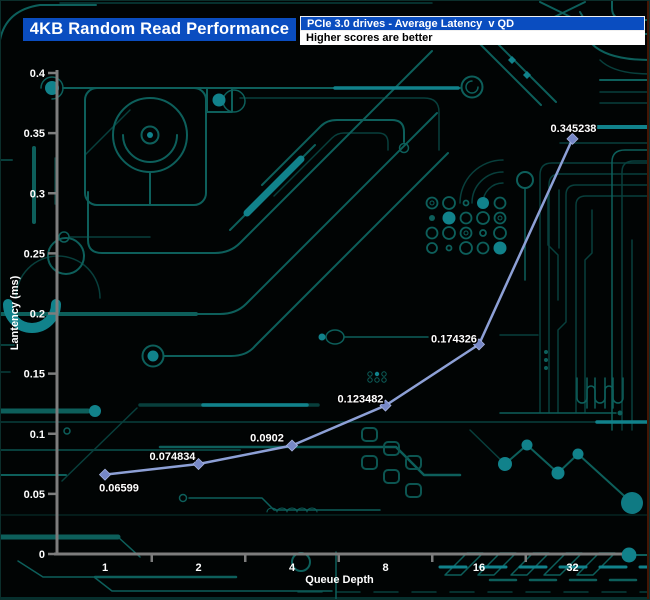  What do you see at coordinates (339, 580) in the screenshot?
I see `x-axis-title: Queue Depth` at bounding box center [339, 580].